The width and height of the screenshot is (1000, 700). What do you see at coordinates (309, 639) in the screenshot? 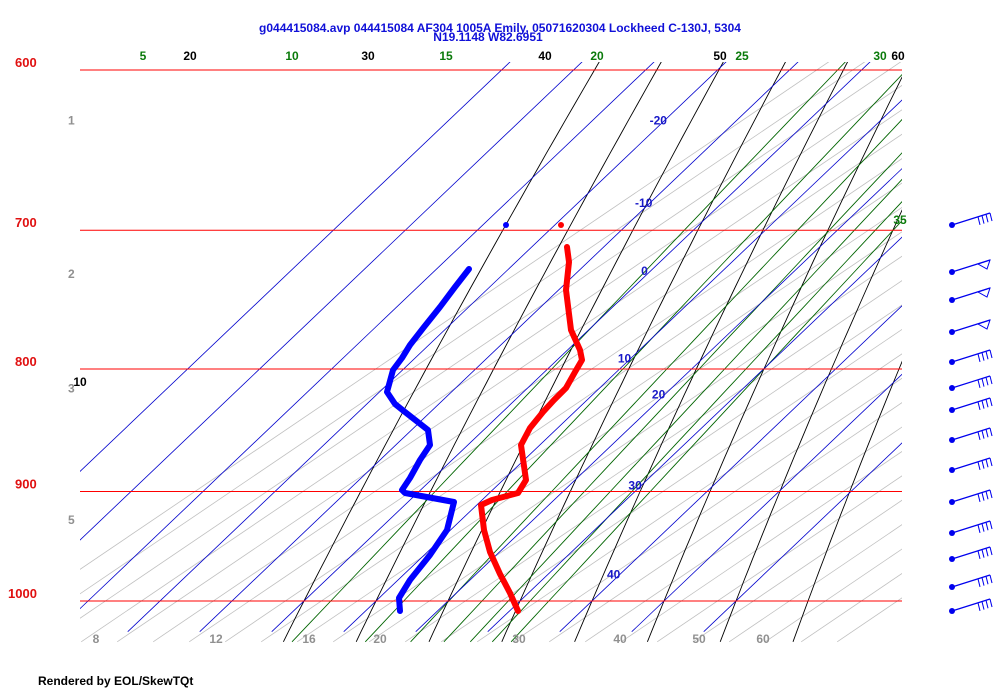
I see `bottom-axis-label: 16` at bounding box center [309, 639].